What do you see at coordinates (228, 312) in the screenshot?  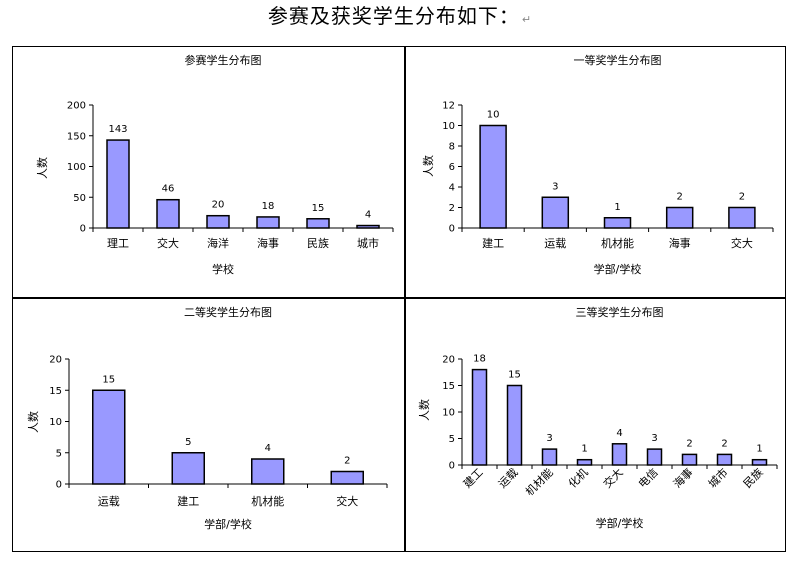 I see `chart-title: 二等奖学生分布图` at bounding box center [228, 312].